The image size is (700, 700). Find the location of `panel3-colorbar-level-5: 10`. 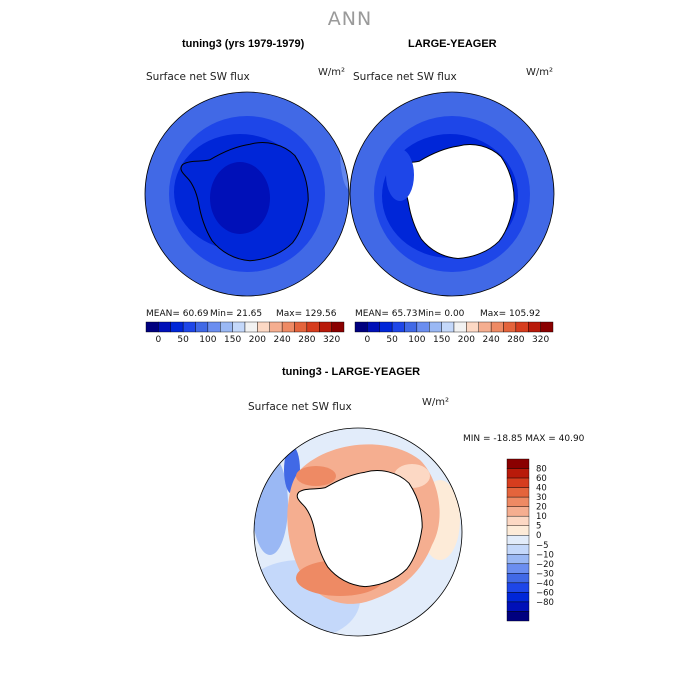

panel3-colorbar-level-5: 10 is located at coordinates (541, 517).